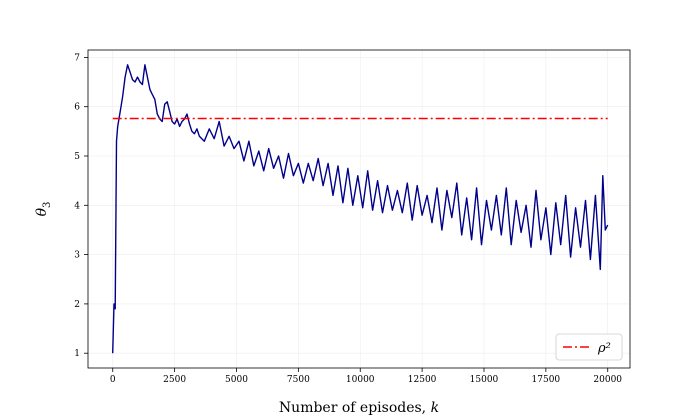 This screenshot has height=420, width=700. What do you see at coordinates (422, 380) in the screenshot?
I see `x-tick-label: 12500` at bounding box center [422, 380].